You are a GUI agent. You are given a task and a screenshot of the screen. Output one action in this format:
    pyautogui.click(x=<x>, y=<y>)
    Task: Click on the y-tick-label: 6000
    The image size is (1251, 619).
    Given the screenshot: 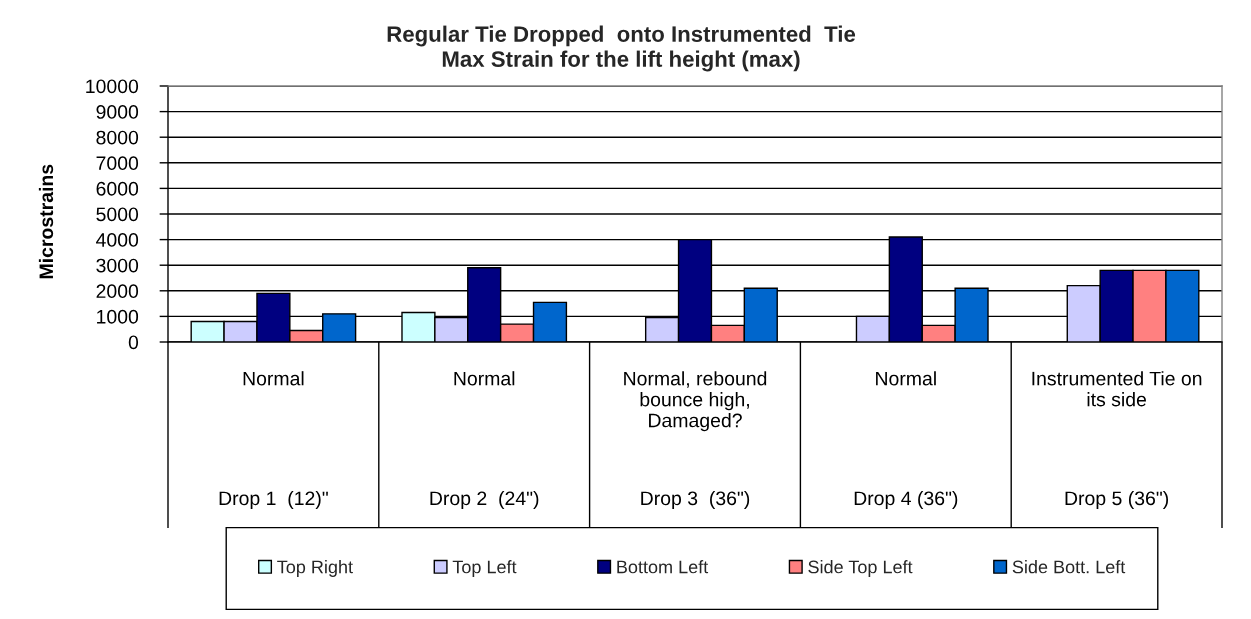 What is the action you would take?
    pyautogui.click(x=117, y=188)
    